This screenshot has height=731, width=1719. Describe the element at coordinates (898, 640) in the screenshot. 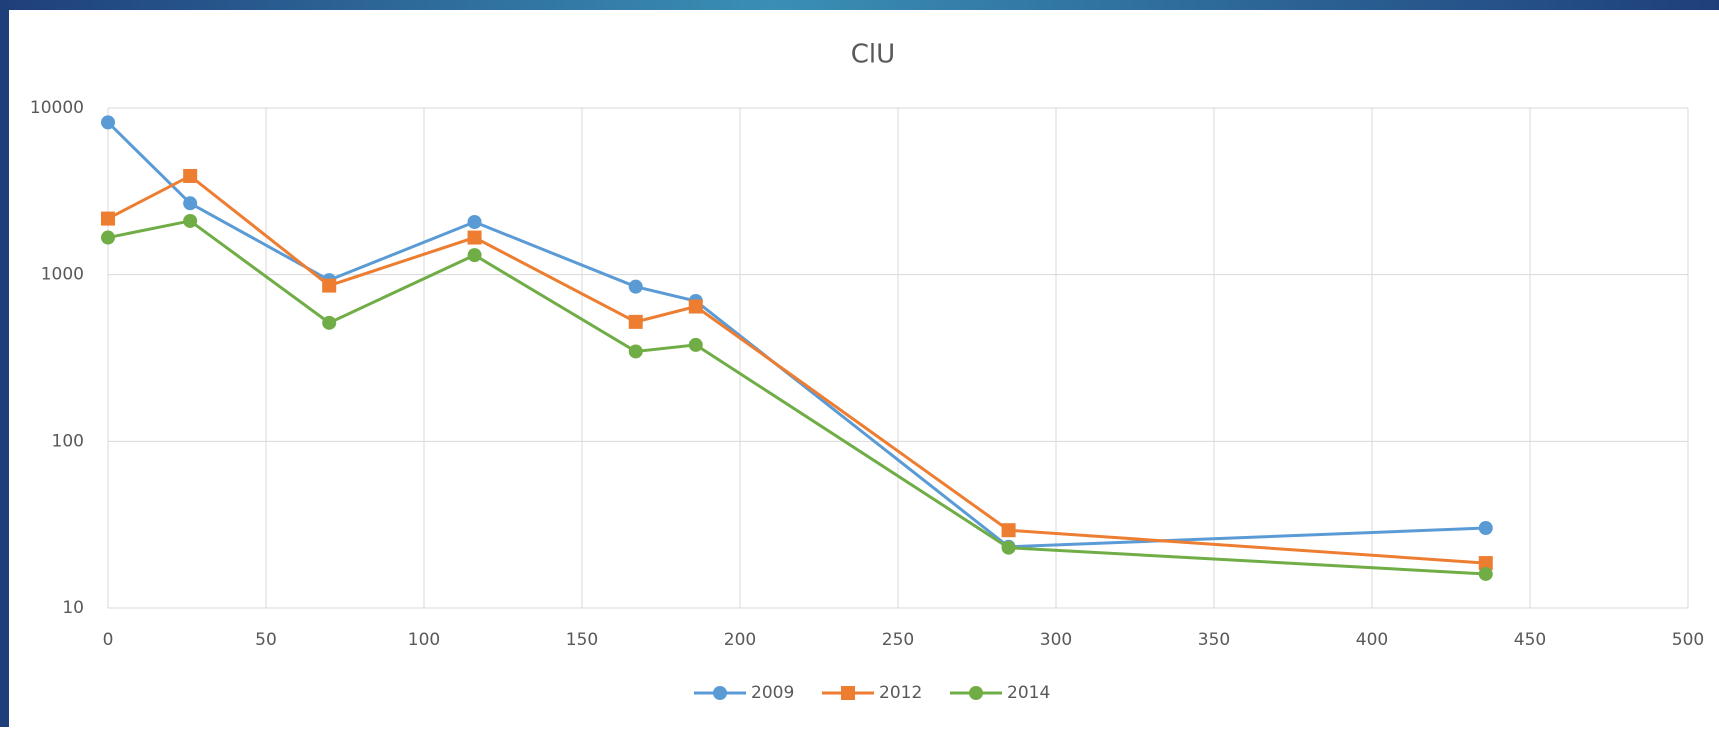

I see `x-tick-label: 250` at that location.